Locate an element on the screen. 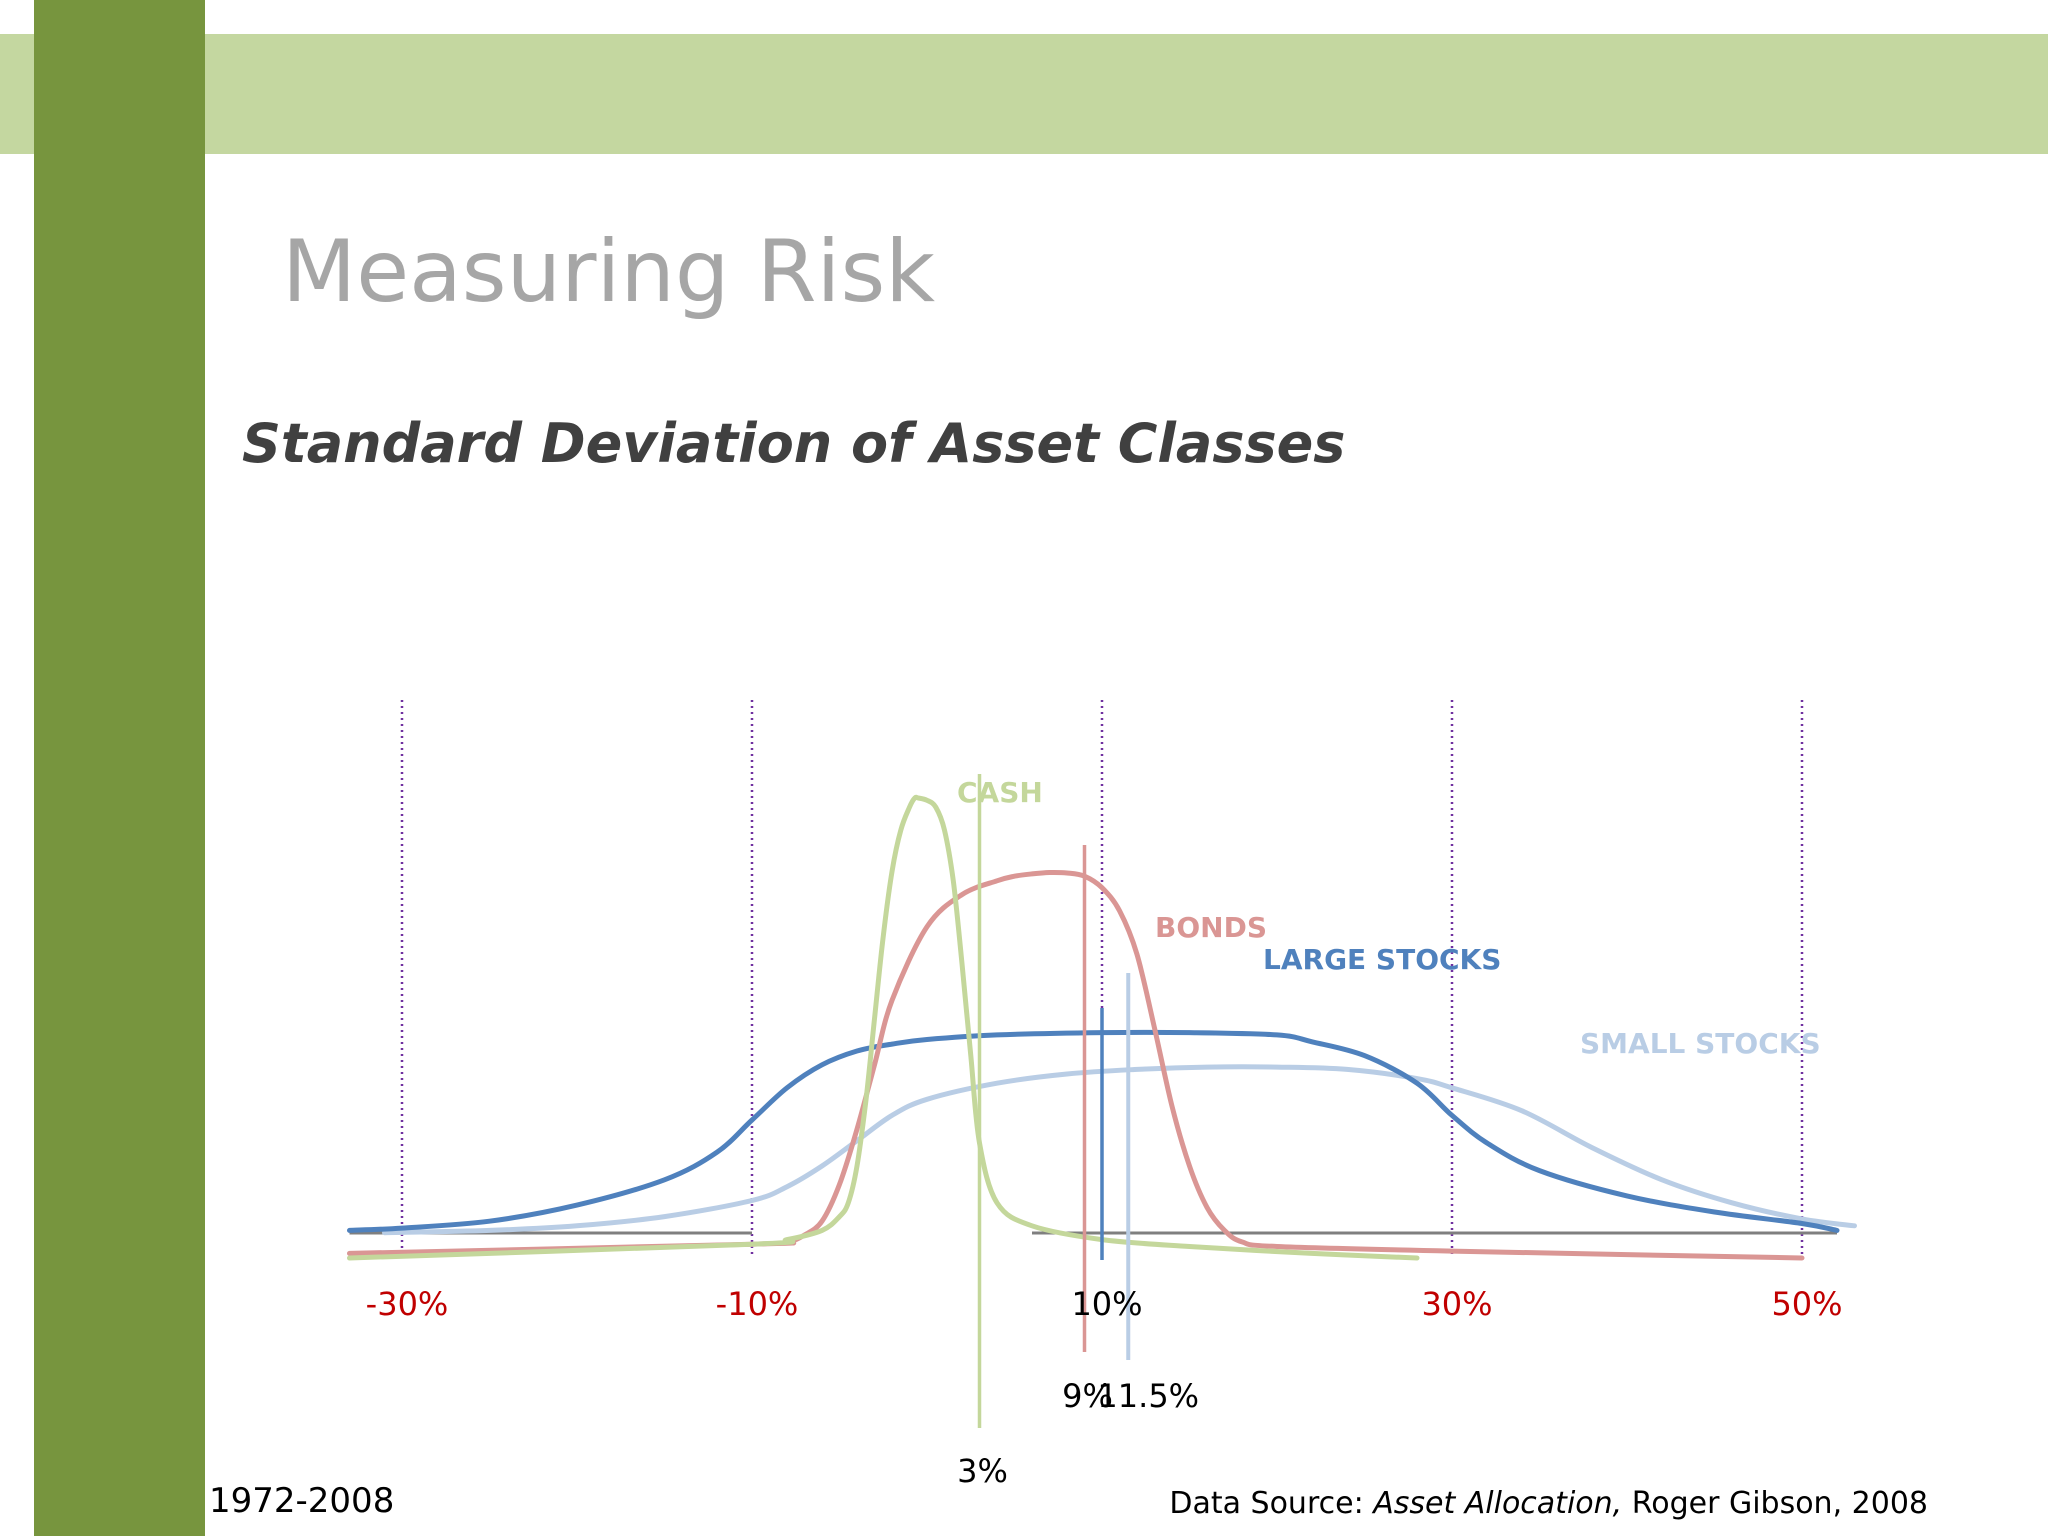  series-label-small-stocks: SMALL STOCKS is located at coordinates (1700, 1043).